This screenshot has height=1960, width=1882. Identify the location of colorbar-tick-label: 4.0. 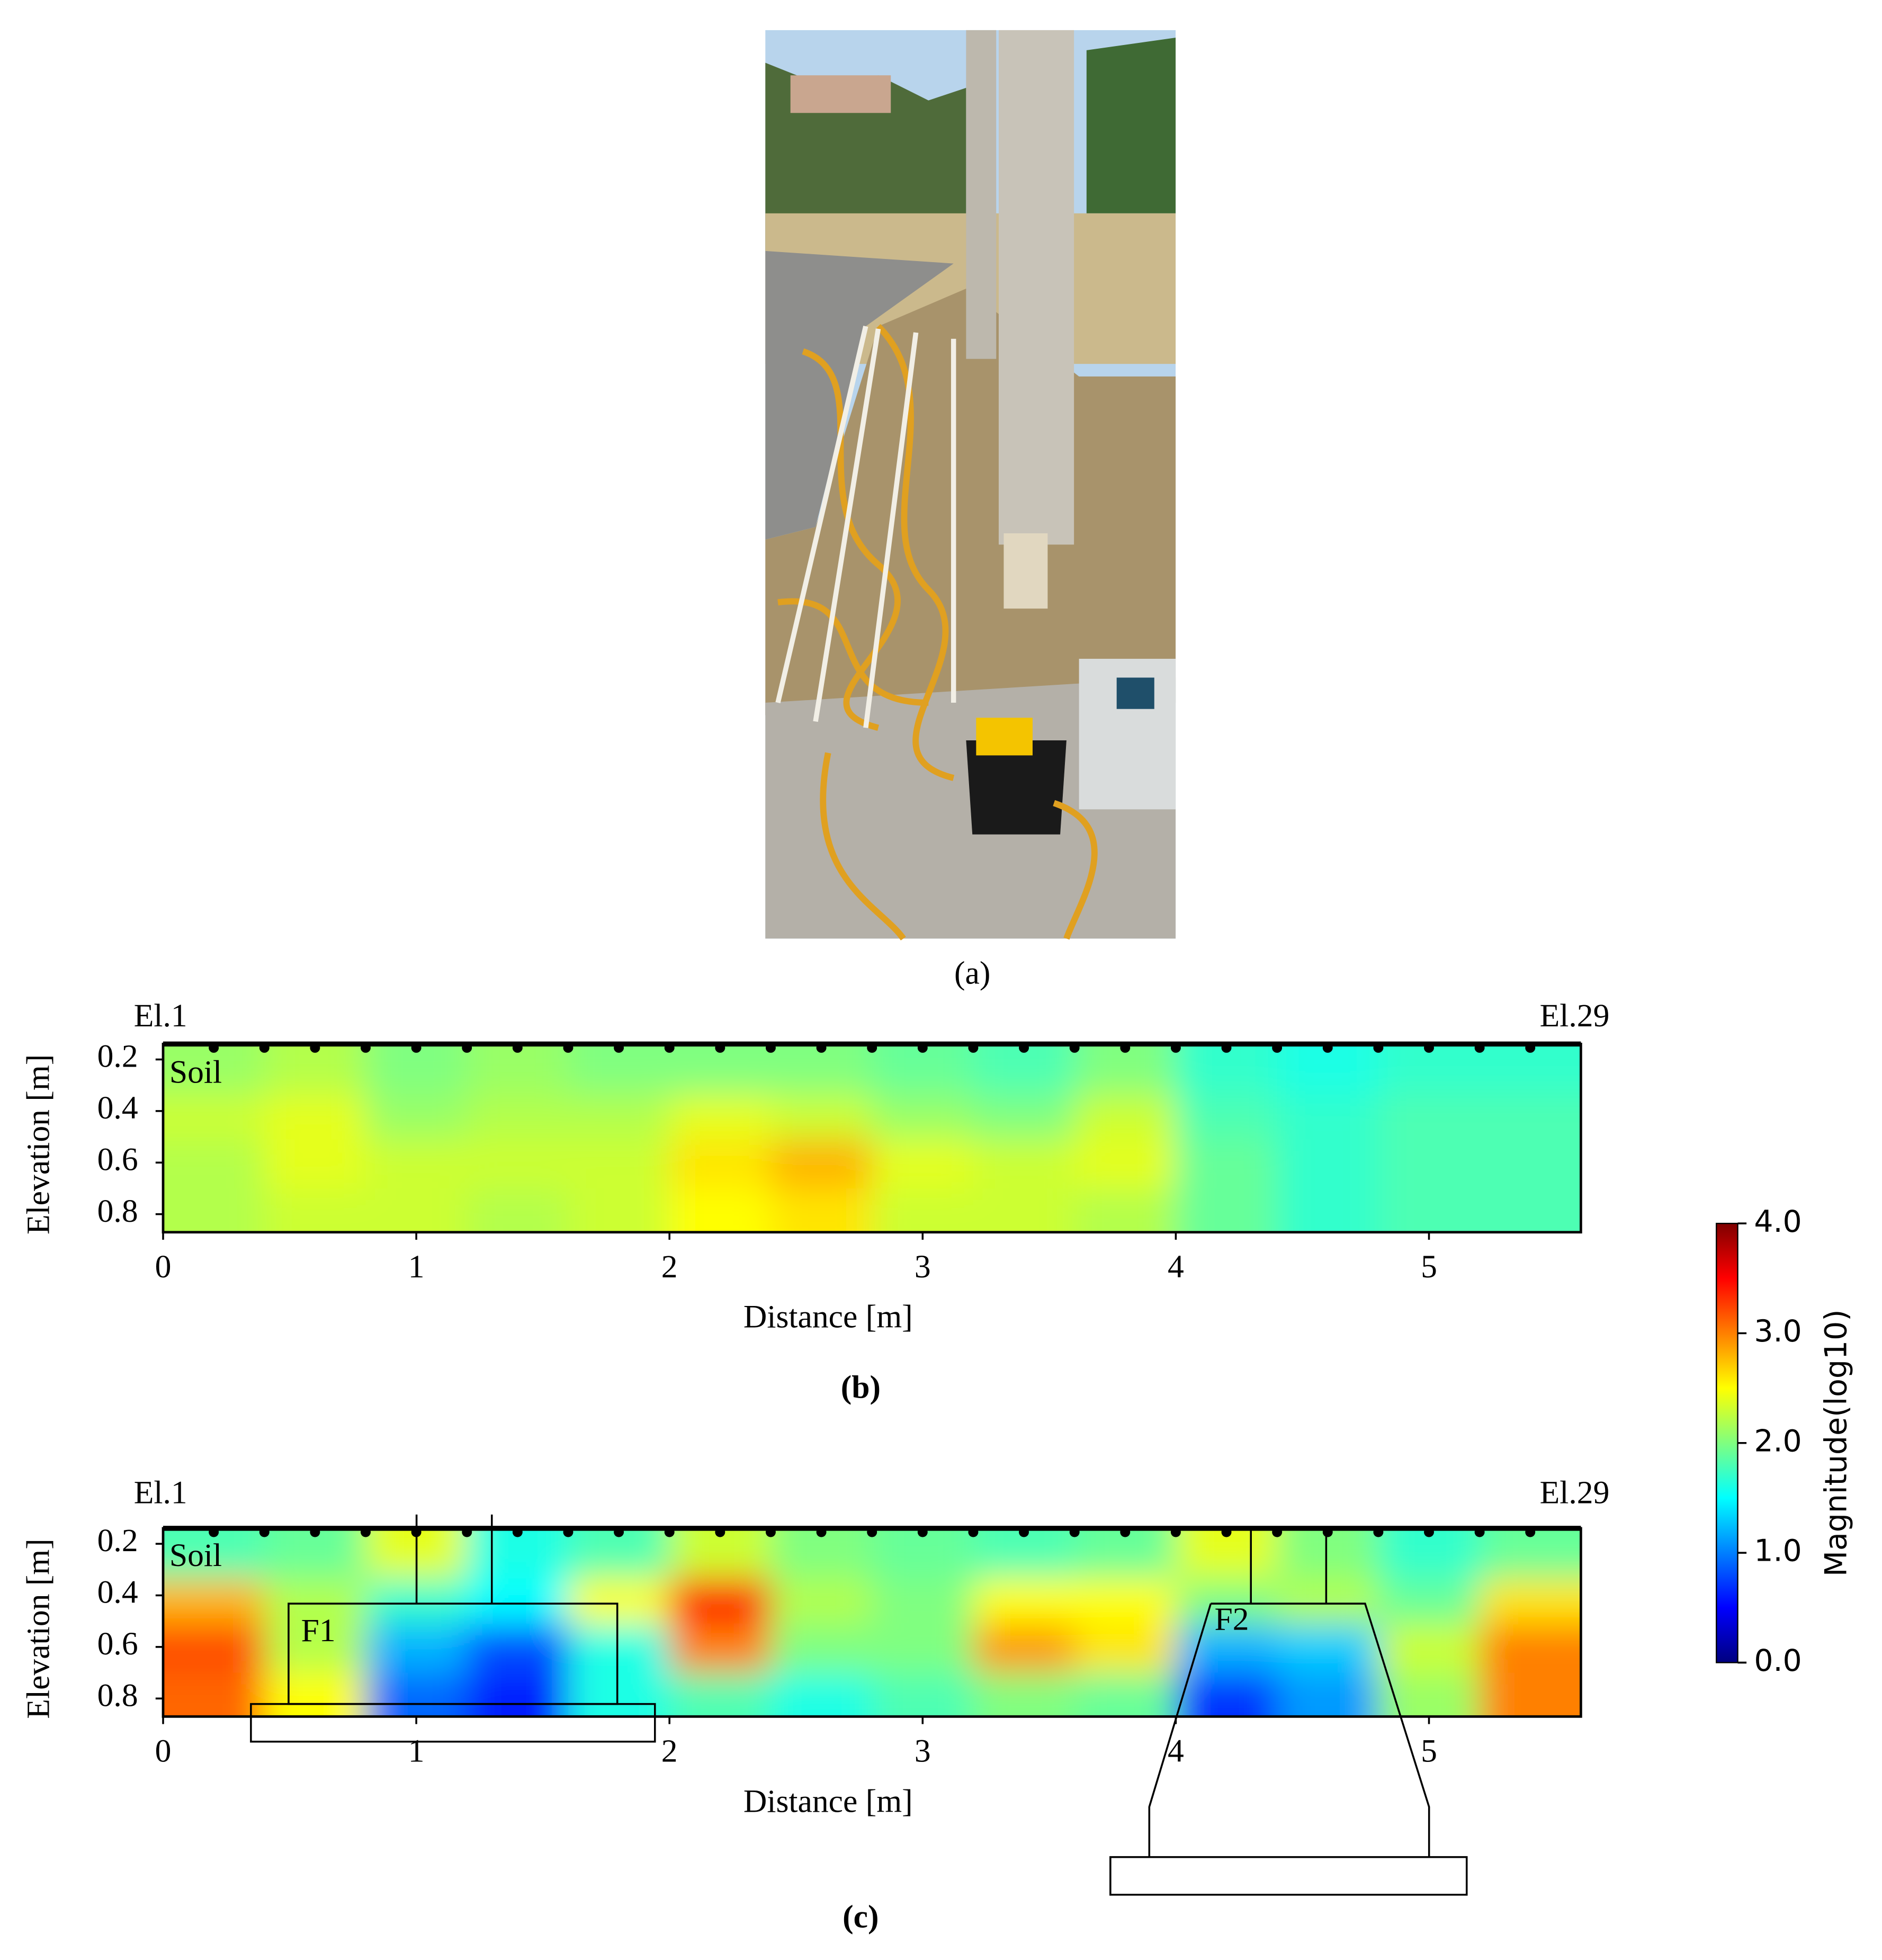
(1778, 1221).